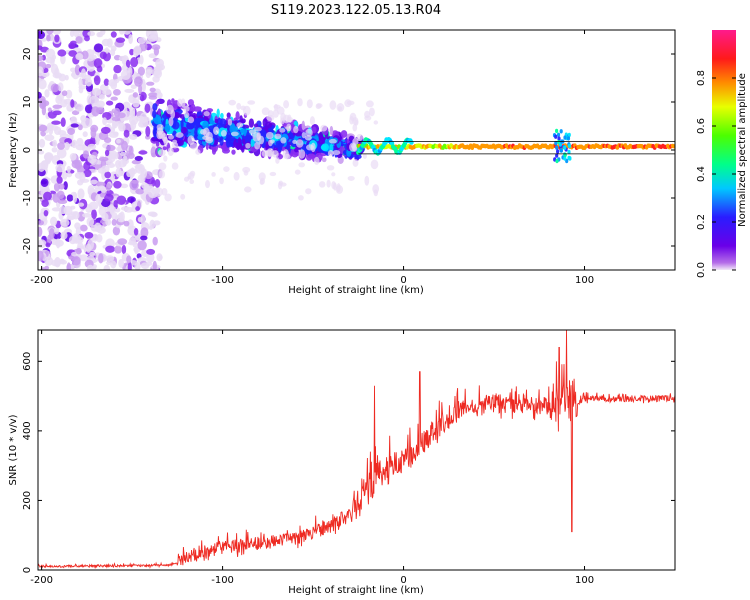 The width and height of the screenshot is (750, 600). What do you see at coordinates (27, 570) in the screenshot?
I see `y-tick-label: 0` at bounding box center [27, 570].